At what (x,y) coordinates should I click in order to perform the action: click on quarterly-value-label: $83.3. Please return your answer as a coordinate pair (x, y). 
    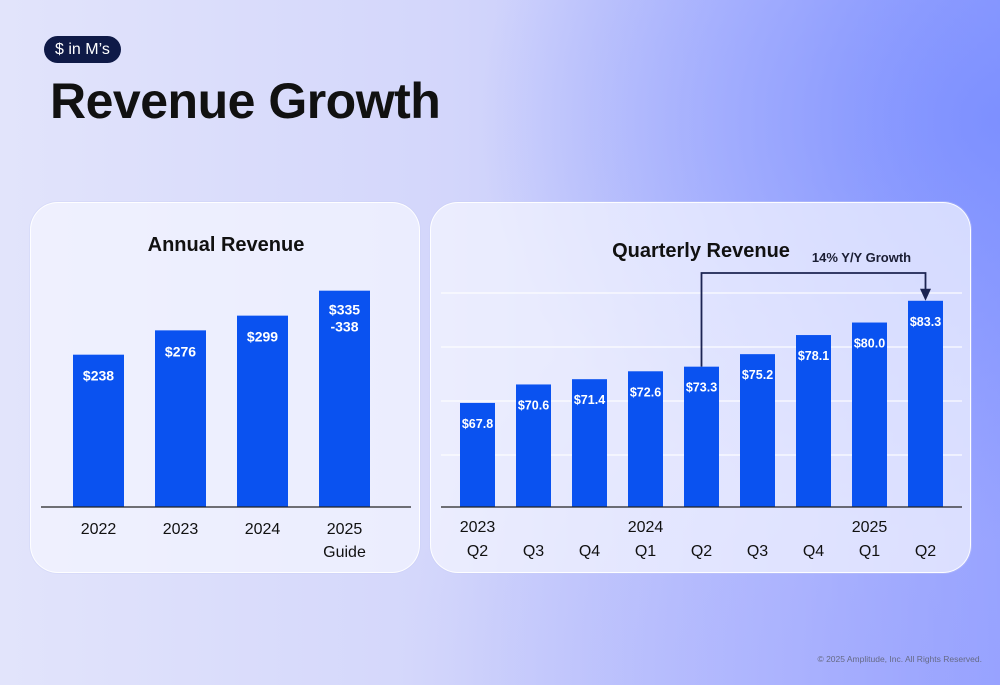
    Looking at the image, I should click on (925, 322).